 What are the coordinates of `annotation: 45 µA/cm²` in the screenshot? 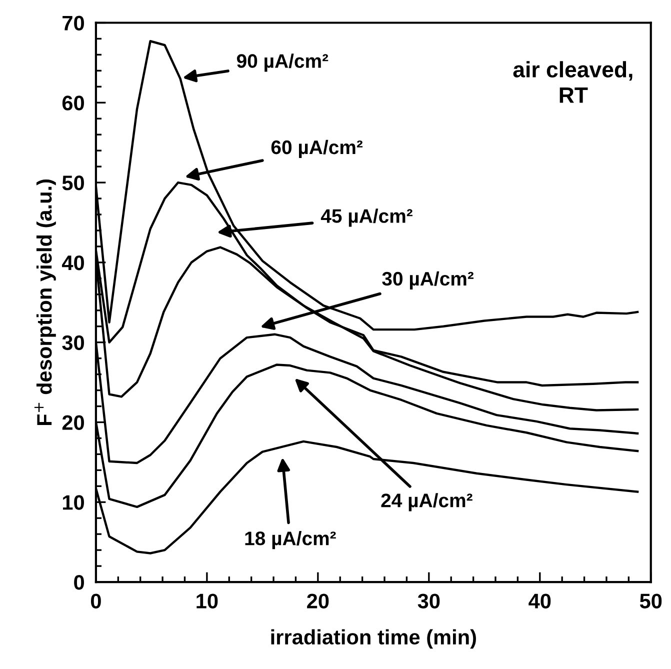 It's located at (366, 217).